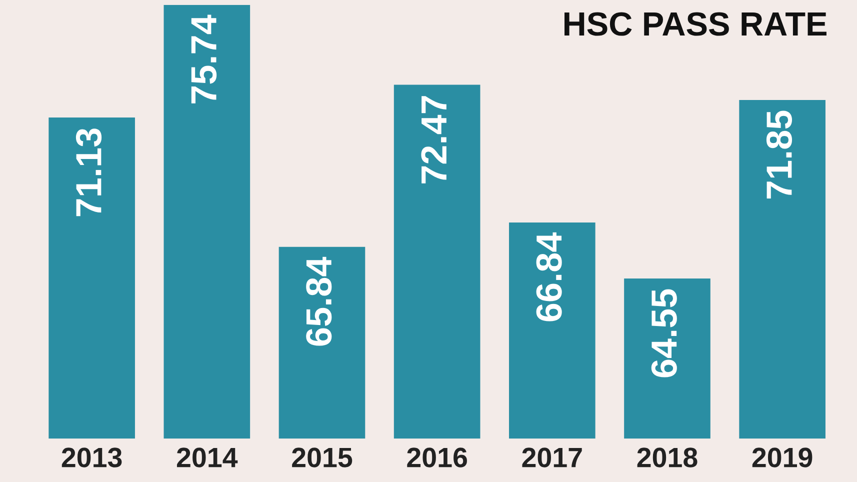 The width and height of the screenshot is (857, 482). What do you see at coordinates (89, 172) in the screenshot?
I see `data-label: 71.13` at bounding box center [89, 172].